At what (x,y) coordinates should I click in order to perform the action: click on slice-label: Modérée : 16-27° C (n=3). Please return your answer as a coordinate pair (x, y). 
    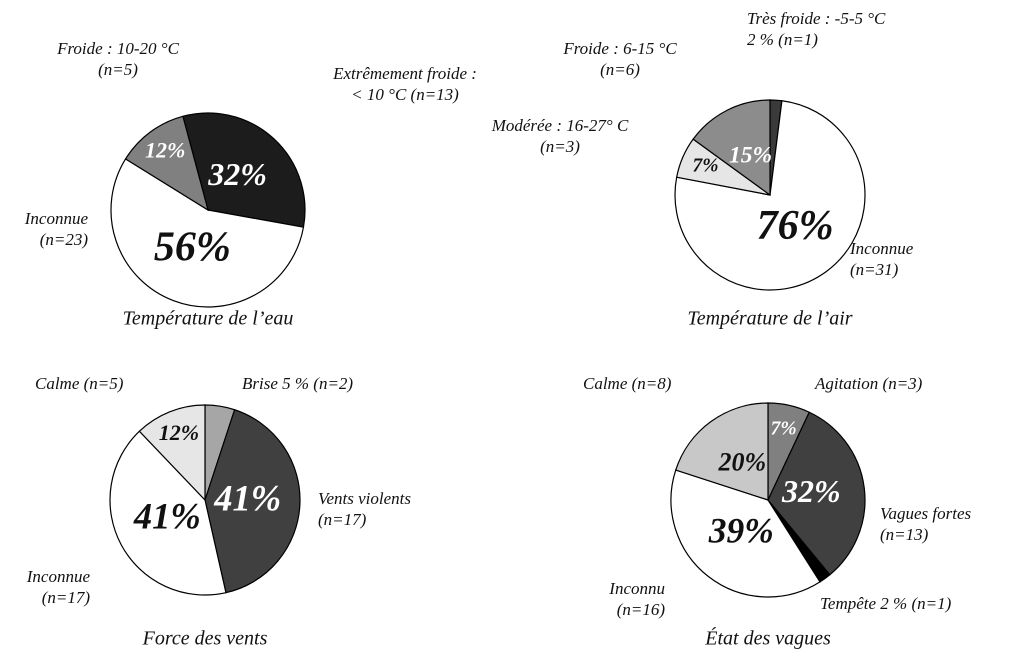
    Looking at the image, I should click on (560, 136).